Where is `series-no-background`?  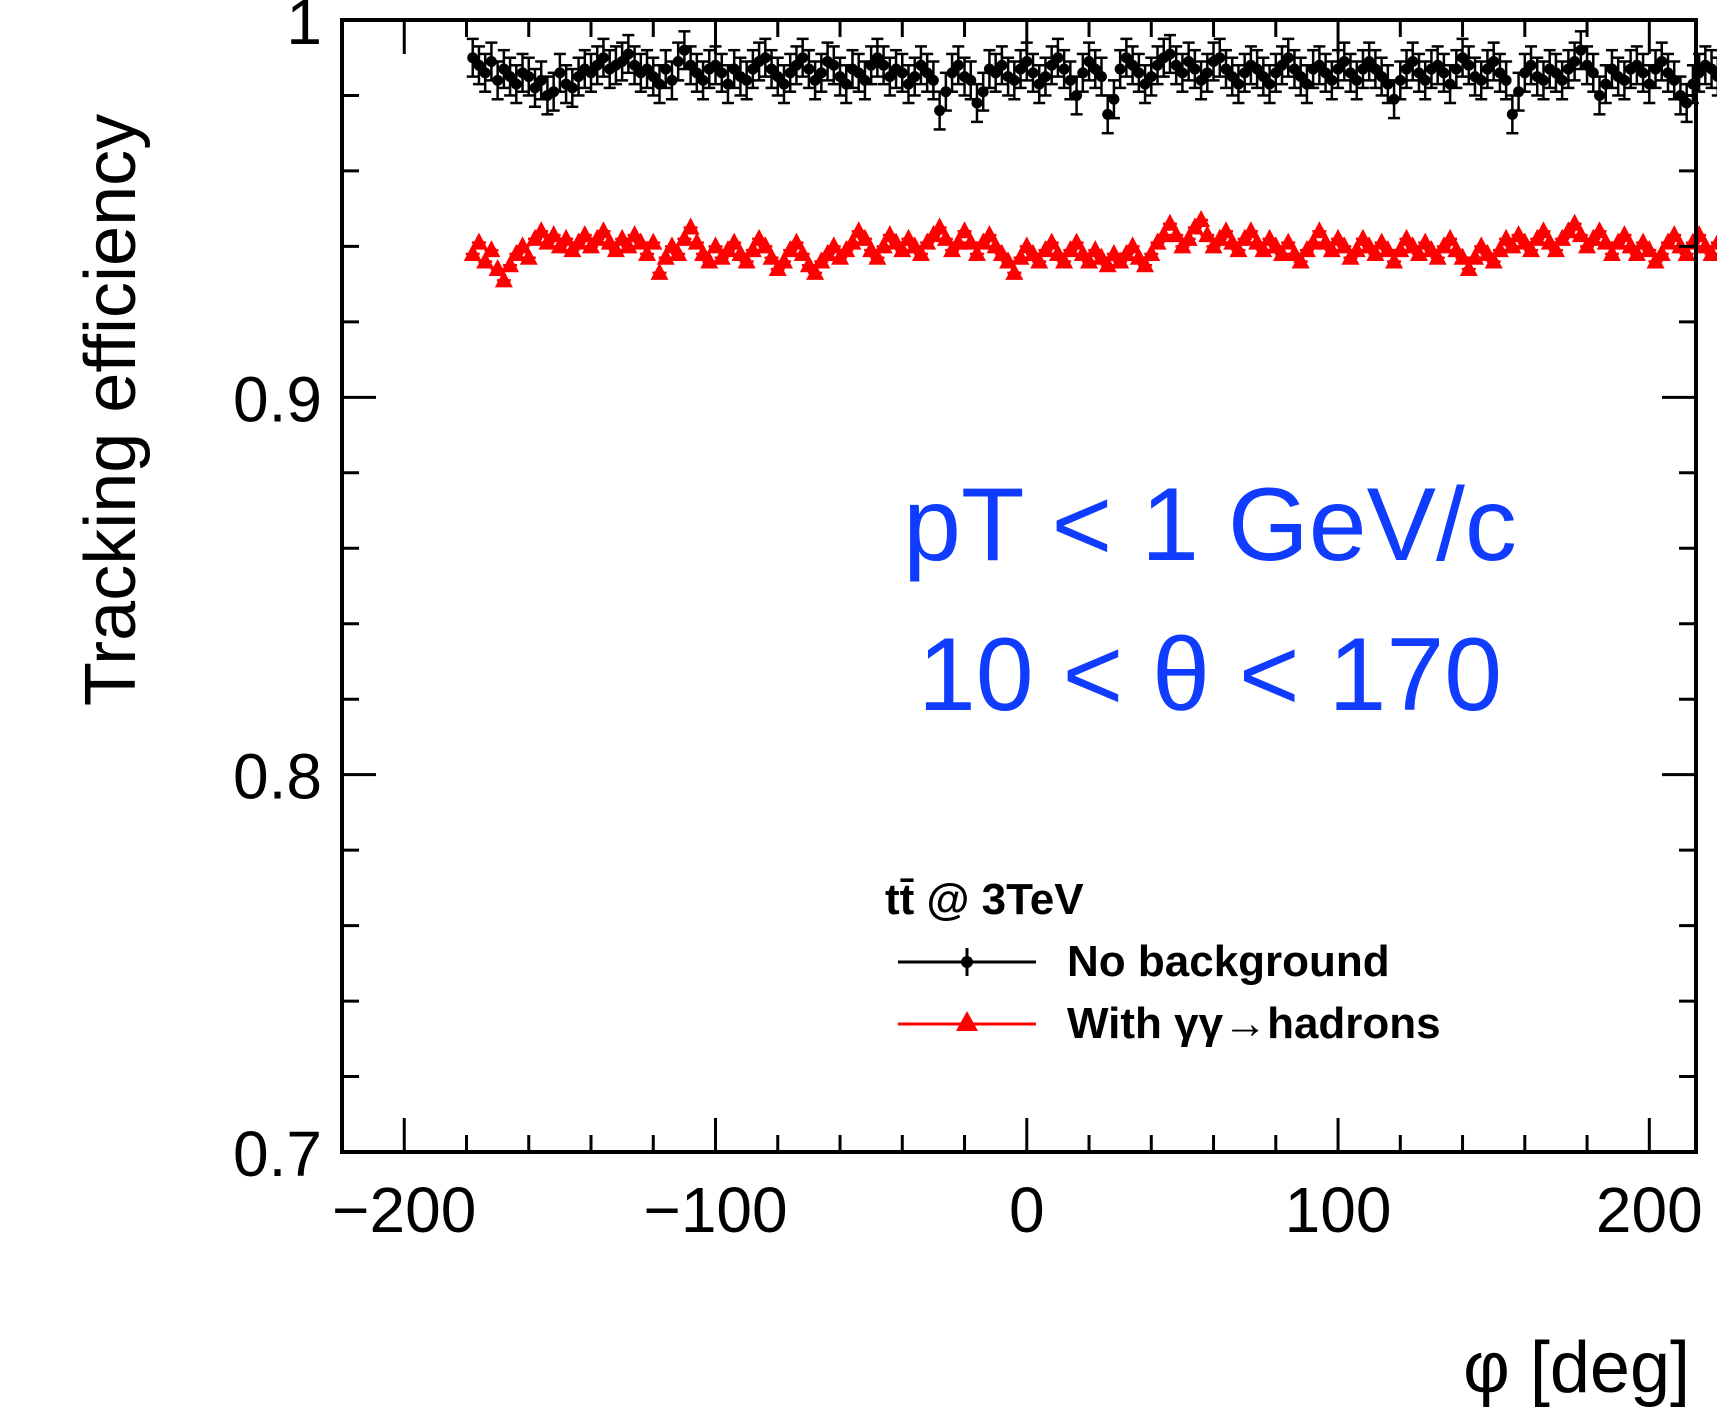
series-no-background is located at coordinates (1091, 82).